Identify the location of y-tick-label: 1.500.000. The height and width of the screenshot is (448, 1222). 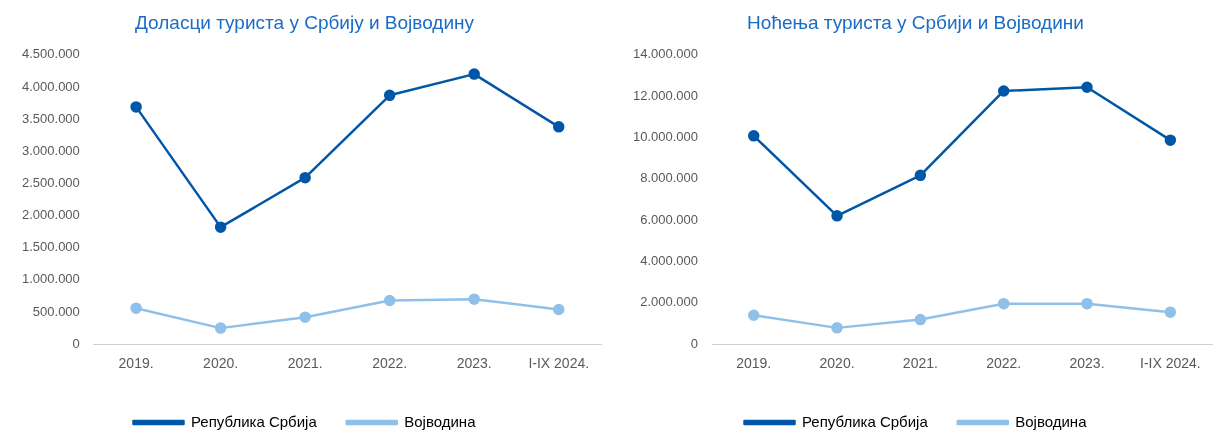
(50, 247).